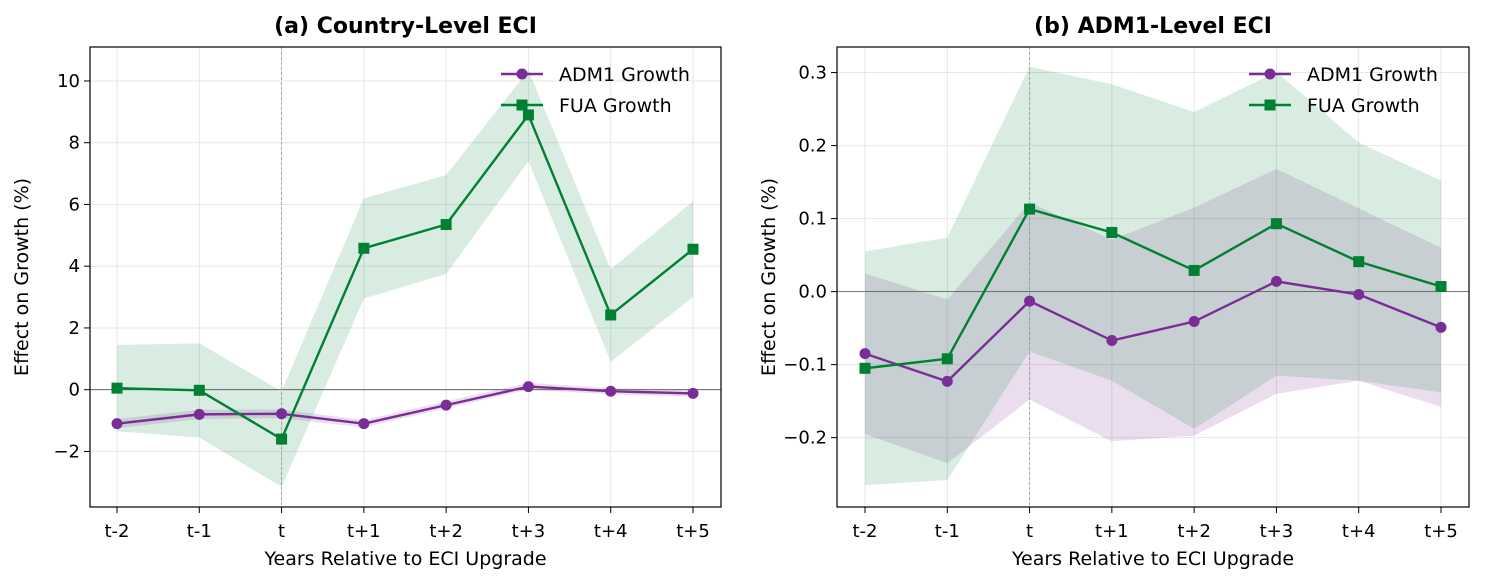 The height and width of the screenshot is (585, 1485). Describe the element at coordinates (74, 266) in the screenshot. I see `y-tick-label: 4` at that location.